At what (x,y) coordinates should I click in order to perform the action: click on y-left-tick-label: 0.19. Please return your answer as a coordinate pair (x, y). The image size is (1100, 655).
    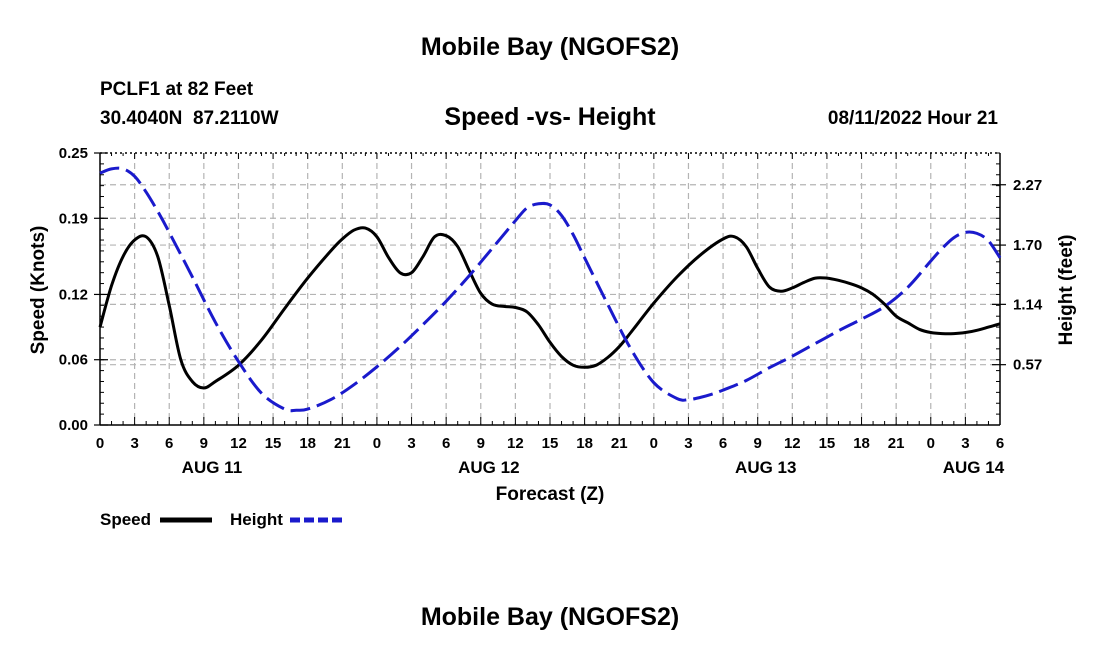
    Looking at the image, I should click on (73, 218).